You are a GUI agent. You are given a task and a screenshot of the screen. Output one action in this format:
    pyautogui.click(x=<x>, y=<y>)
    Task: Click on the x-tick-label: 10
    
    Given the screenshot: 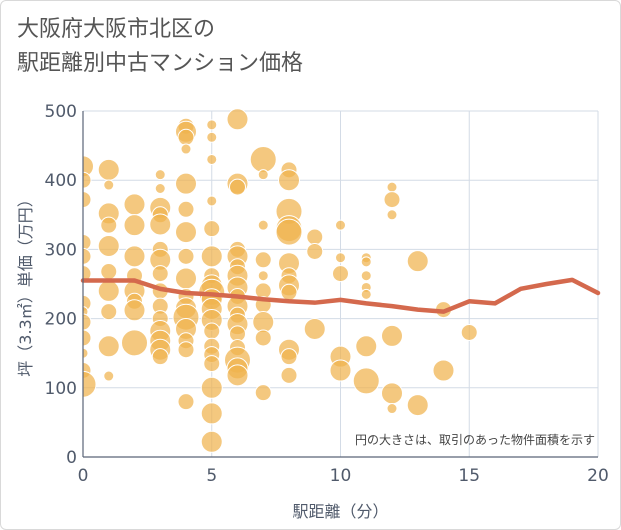 What is the action you would take?
    pyautogui.click(x=341, y=476)
    